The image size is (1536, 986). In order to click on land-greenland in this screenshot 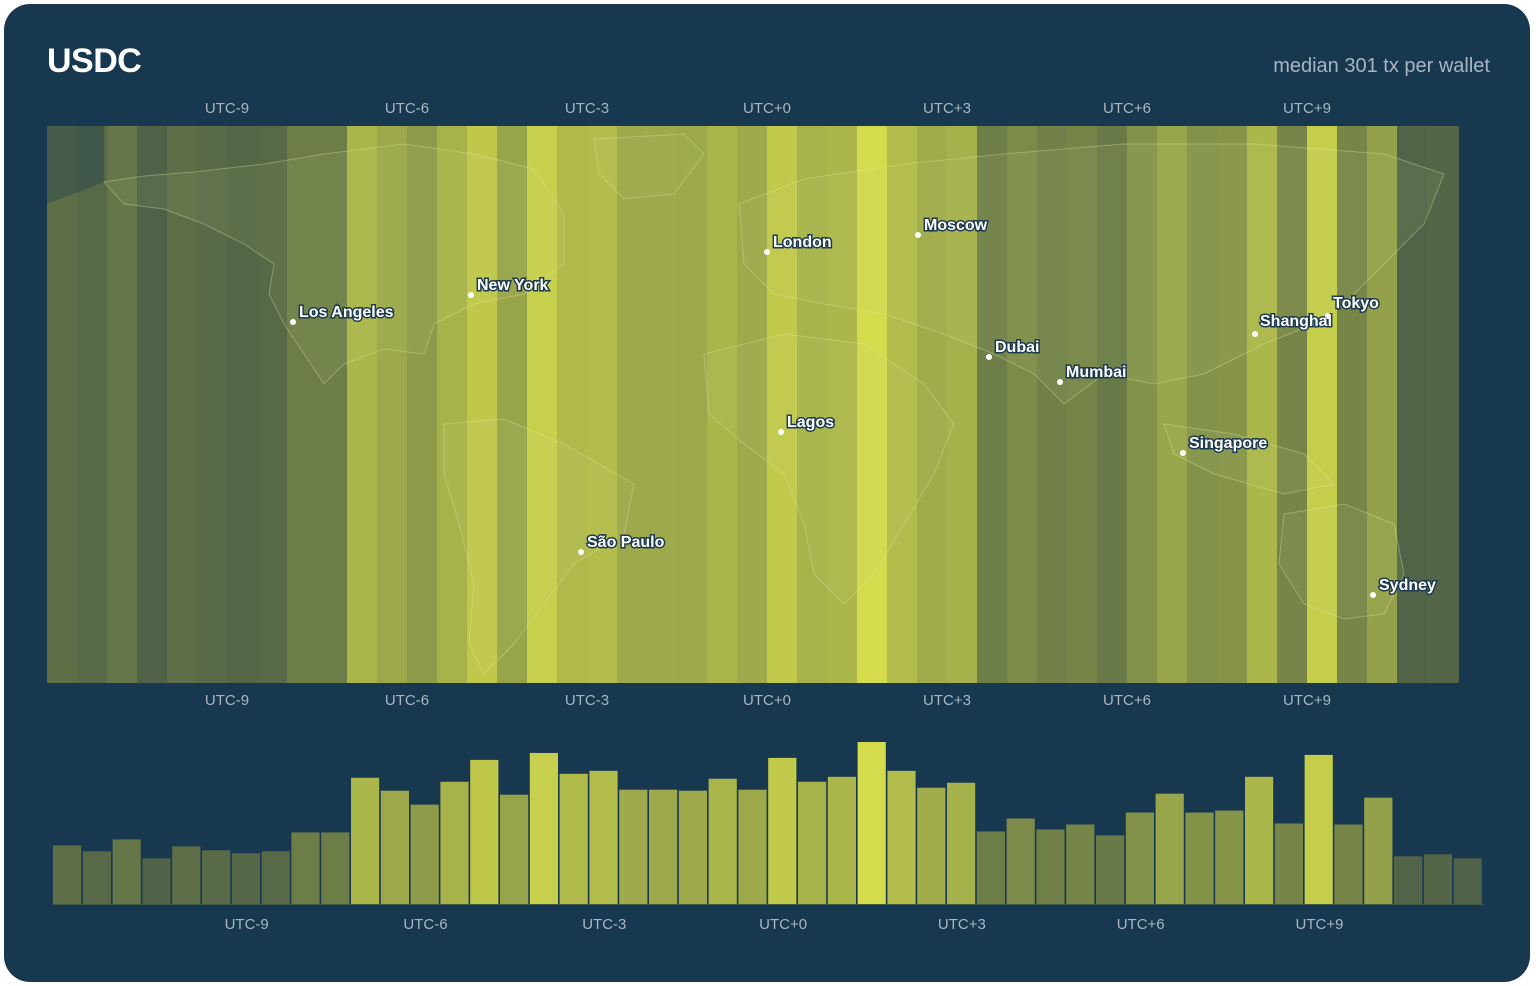, I will do `click(649, 166)`.